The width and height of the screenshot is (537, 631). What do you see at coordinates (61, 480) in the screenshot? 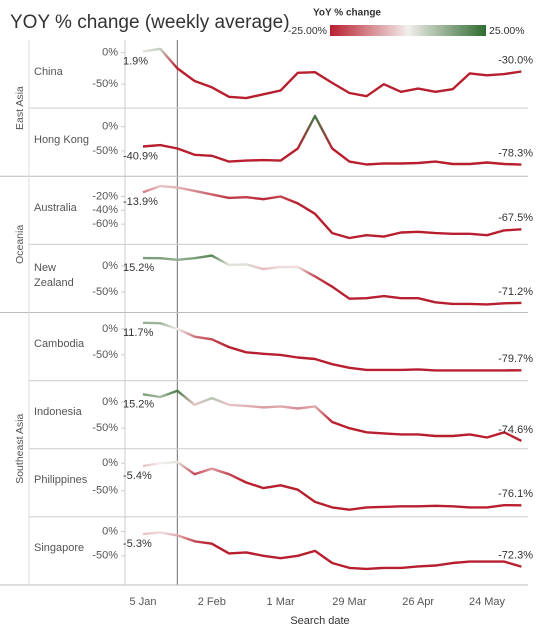
I see `panel-name: Philippines` at bounding box center [61, 480].